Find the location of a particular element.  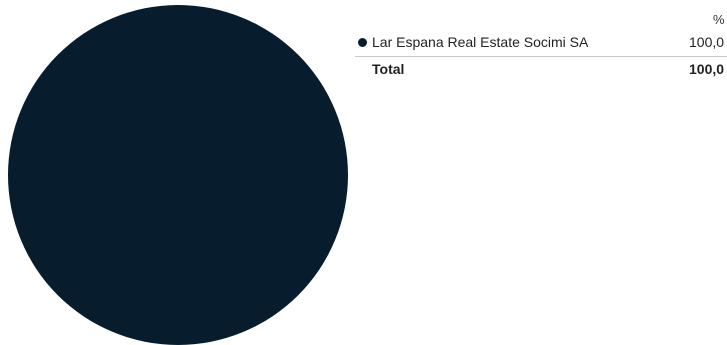

series-color-dot is located at coordinates (362, 42).